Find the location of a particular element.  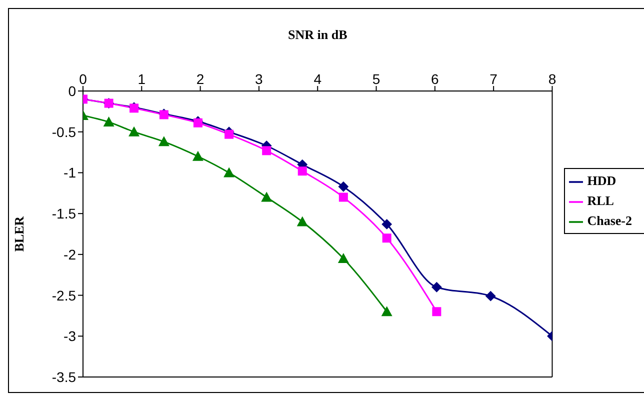

y-tick-label: -0.5 is located at coordinates (64, 132).